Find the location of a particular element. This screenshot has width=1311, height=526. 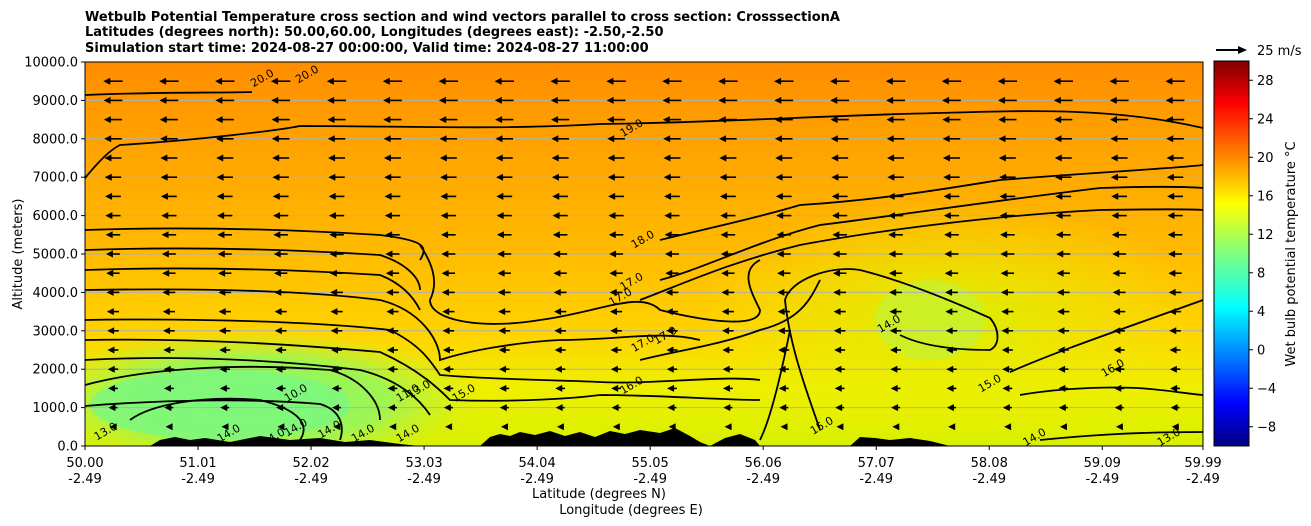

colorbar-tick-label: 16 is located at coordinates (1265, 196).